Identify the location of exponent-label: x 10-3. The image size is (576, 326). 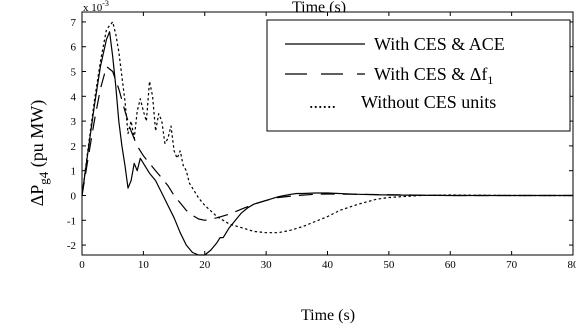
(96, 7).